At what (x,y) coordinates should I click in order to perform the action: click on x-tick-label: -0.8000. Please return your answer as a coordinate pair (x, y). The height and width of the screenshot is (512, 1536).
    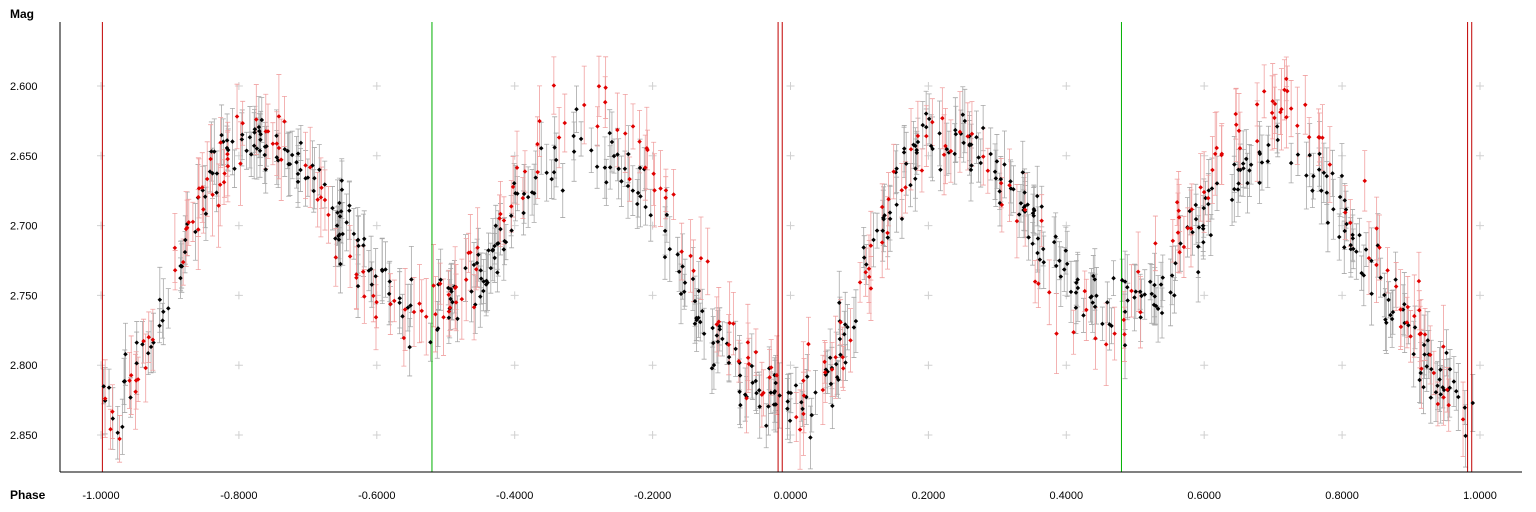
    Looking at the image, I should click on (238, 496).